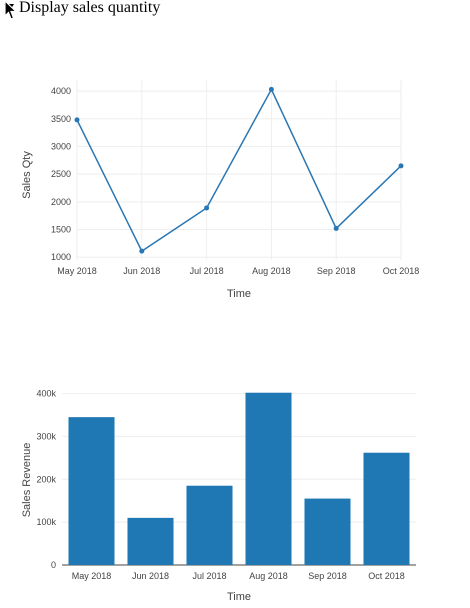 The image size is (470, 608). What do you see at coordinates (401, 166) in the screenshot?
I see `point-oct-2018` at bounding box center [401, 166].